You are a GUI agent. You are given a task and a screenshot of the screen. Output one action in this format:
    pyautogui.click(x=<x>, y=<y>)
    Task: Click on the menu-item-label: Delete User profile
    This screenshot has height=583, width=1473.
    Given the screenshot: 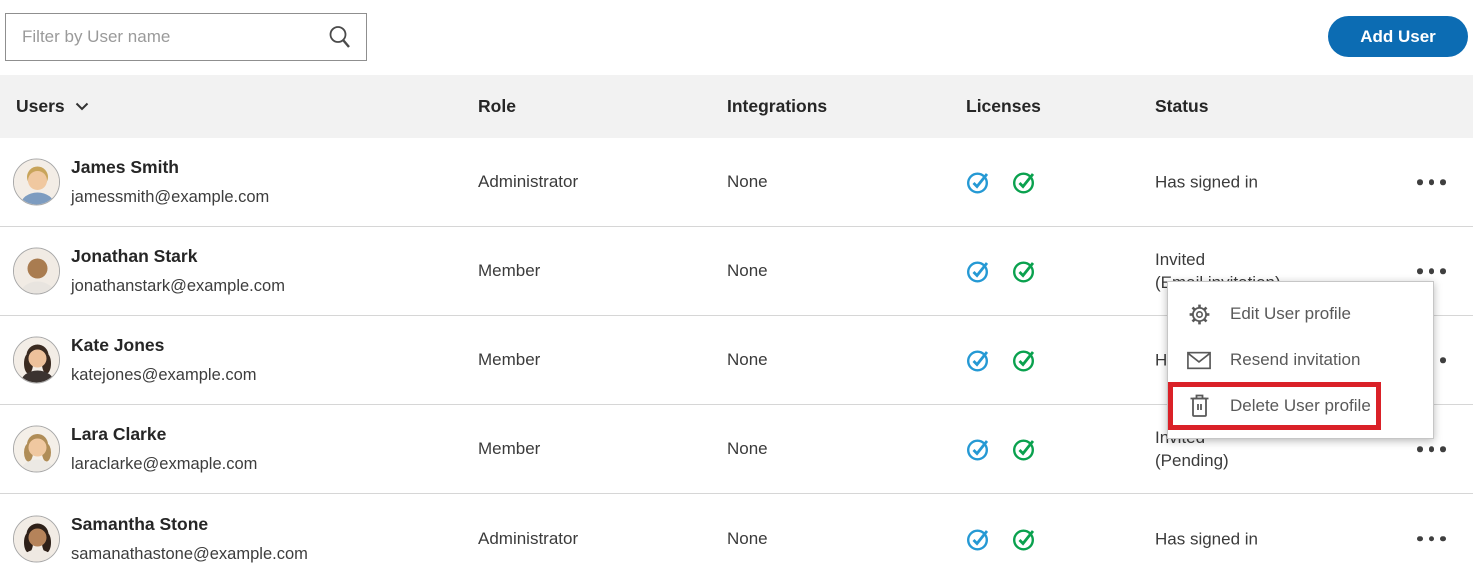 What is the action you would take?
    pyautogui.click(x=1300, y=405)
    